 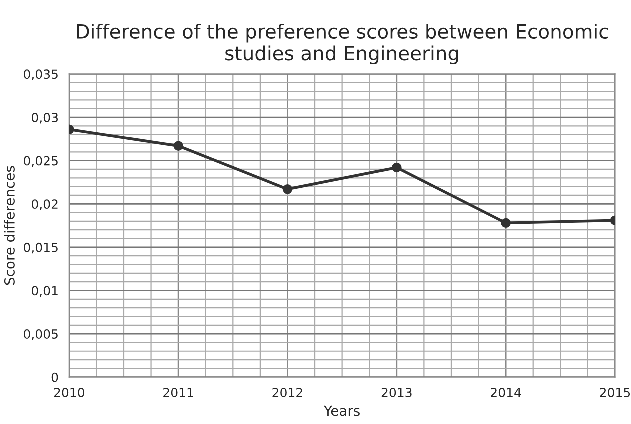 I want to click on x-tick-label: 2010, so click(x=69, y=393).